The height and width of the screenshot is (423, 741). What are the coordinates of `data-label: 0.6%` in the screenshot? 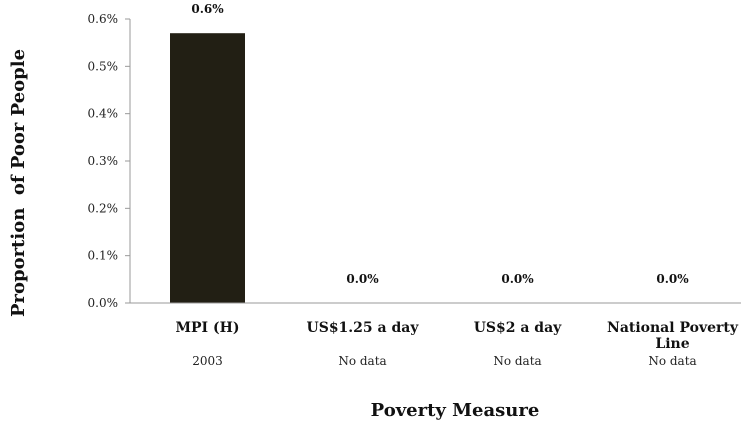 It's located at (207, 9).